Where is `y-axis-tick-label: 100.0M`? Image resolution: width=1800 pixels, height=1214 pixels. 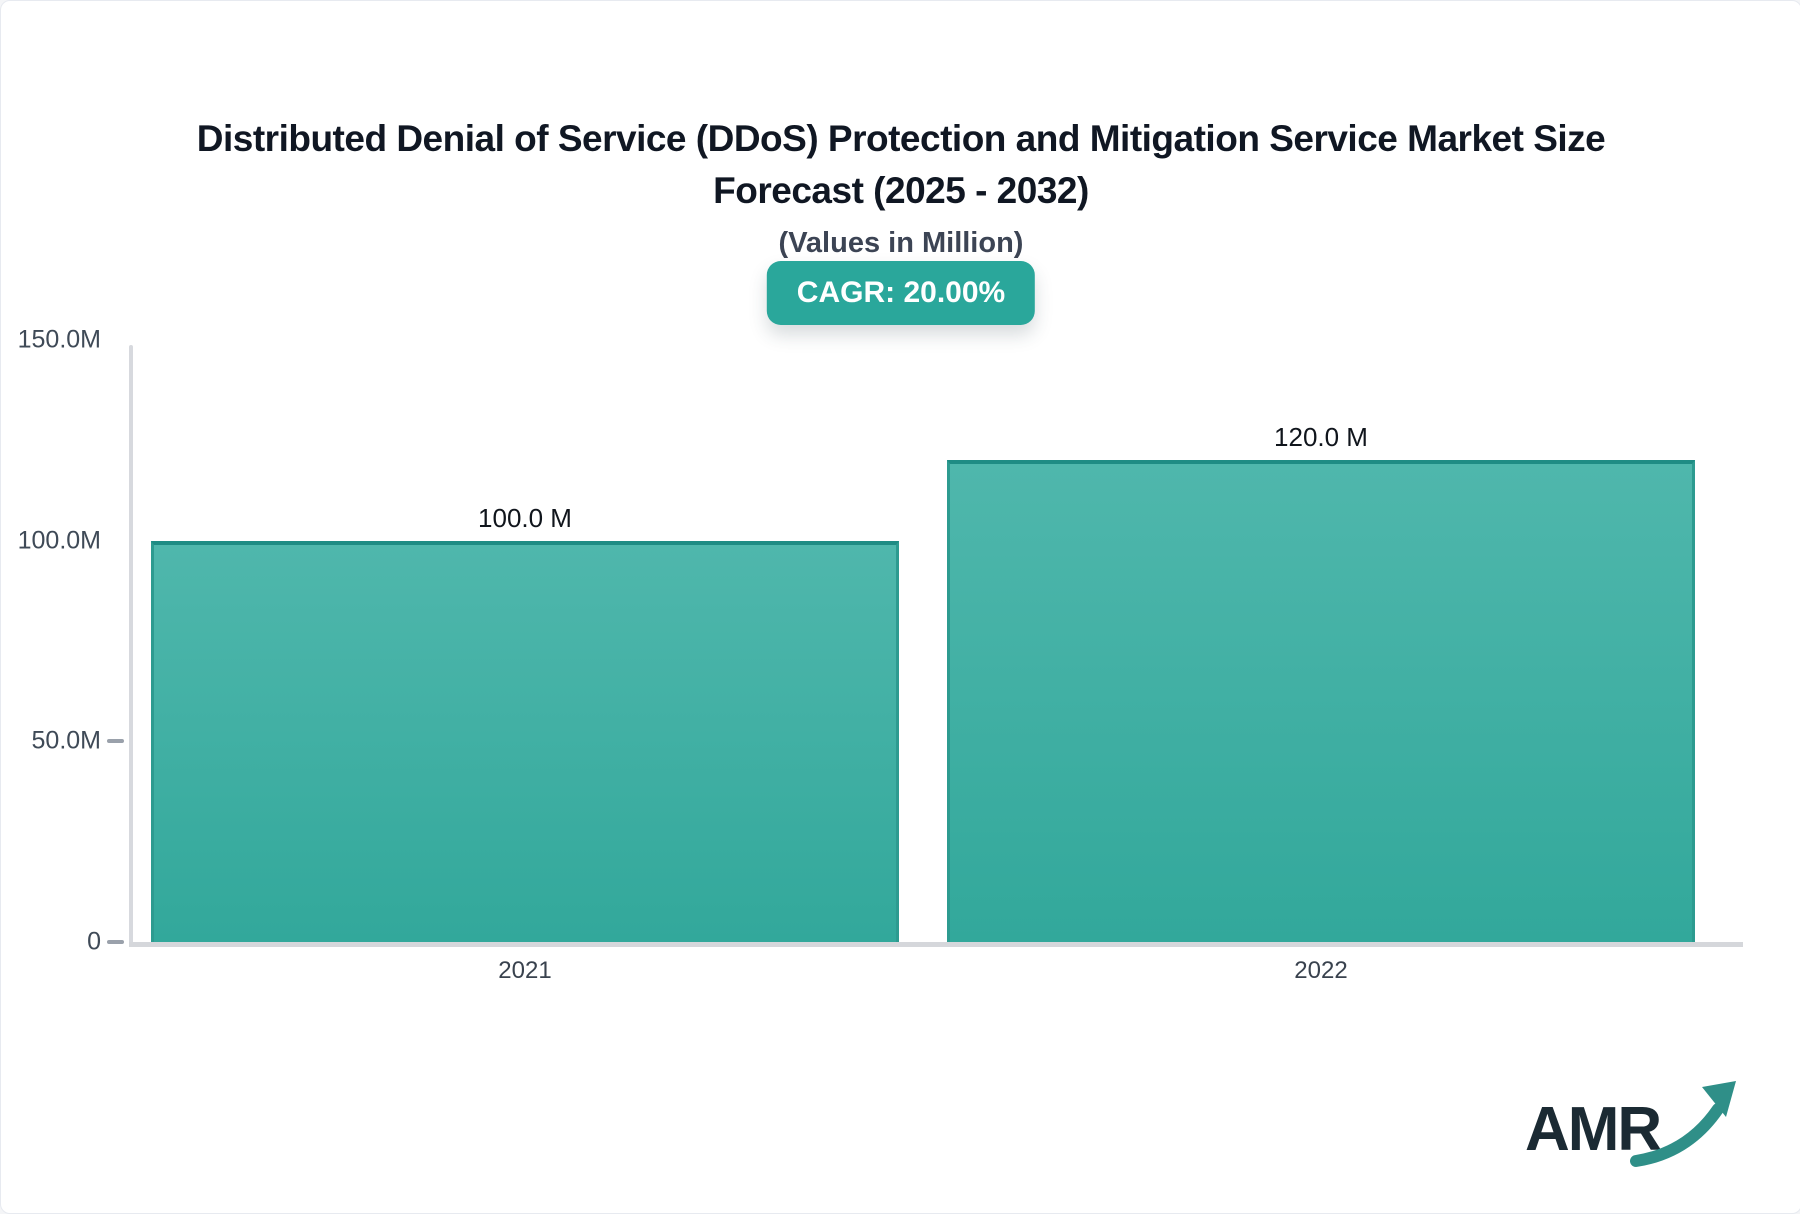
y-axis-tick-label: 100.0M is located at coordinates (59, 540).